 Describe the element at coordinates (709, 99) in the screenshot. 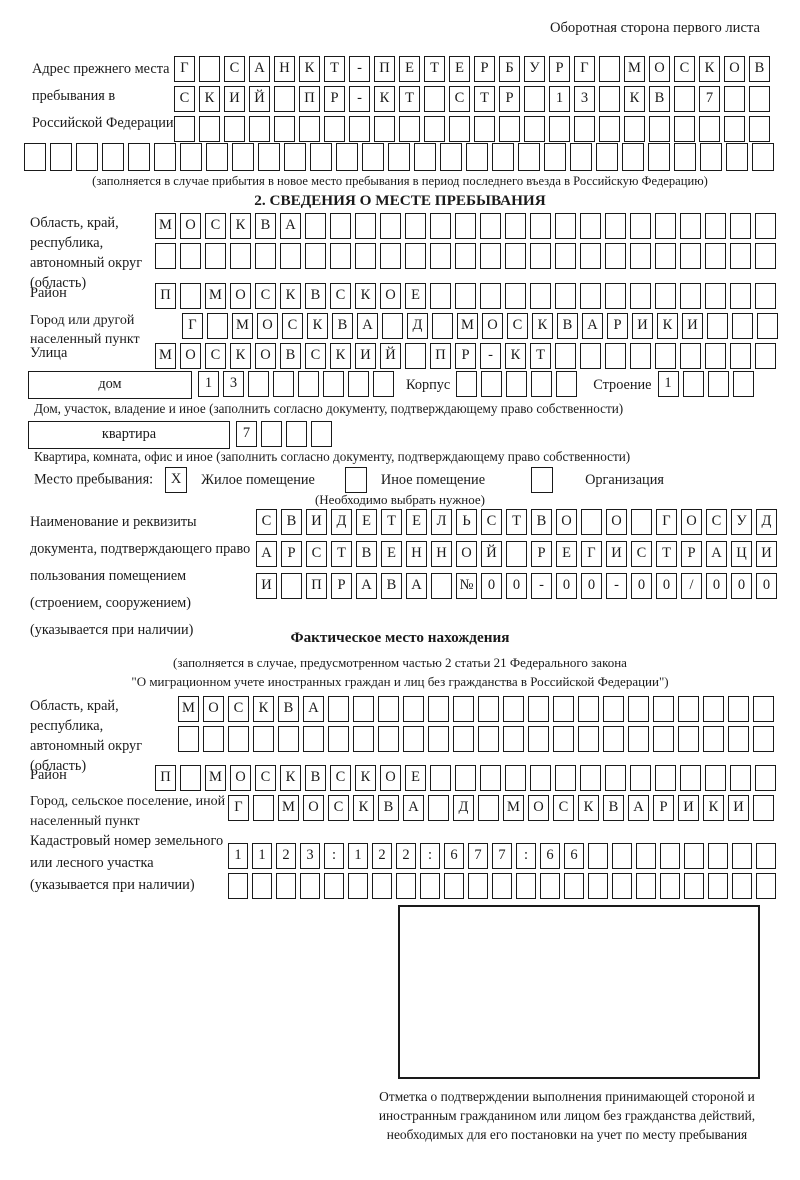

I see `char-cell: 7` at that location.